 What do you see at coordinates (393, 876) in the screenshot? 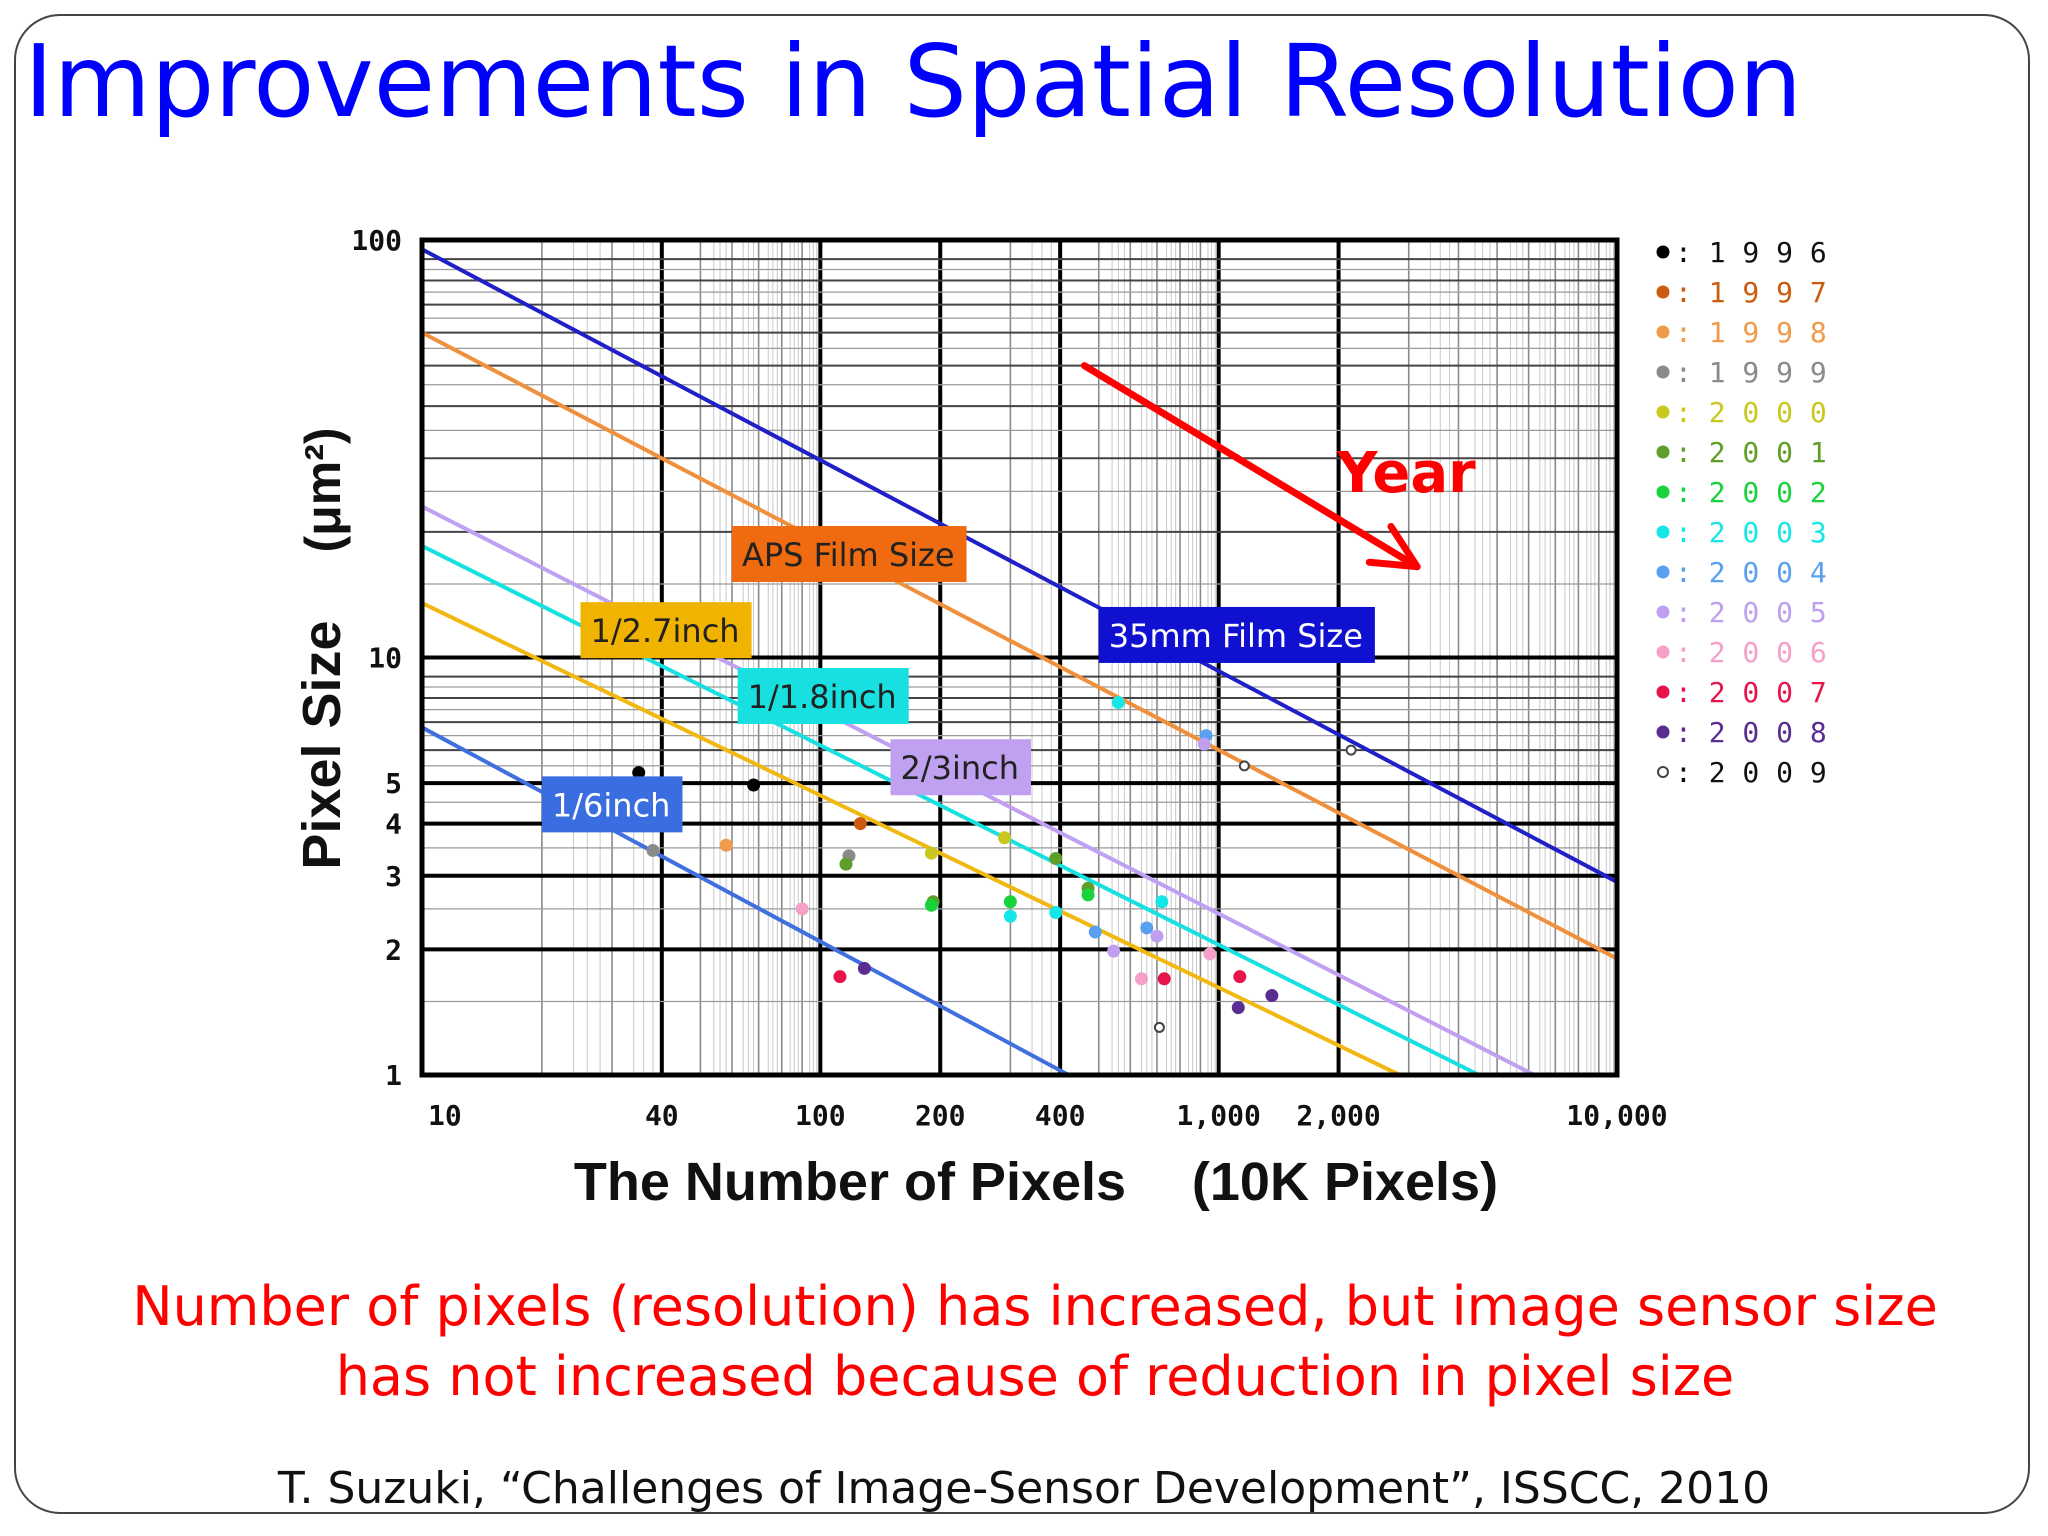
I see `y-tick-label: 3` at bounding box center [393, 876].